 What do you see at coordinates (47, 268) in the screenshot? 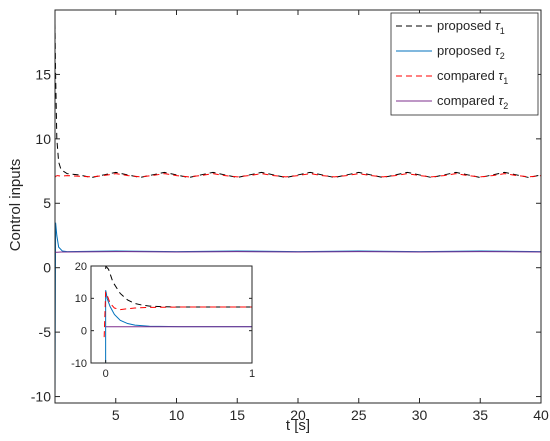
I see `main-y-tick-label: 0` at bounding box center [47, 268].